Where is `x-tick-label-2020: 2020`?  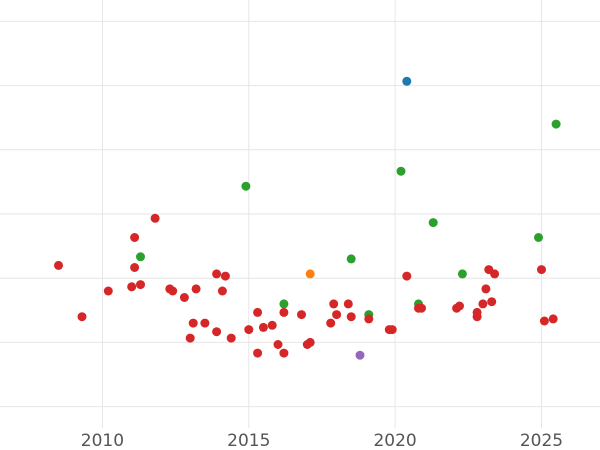
x-tick-label-2020: 2020 is located at coordinates (394, 440).